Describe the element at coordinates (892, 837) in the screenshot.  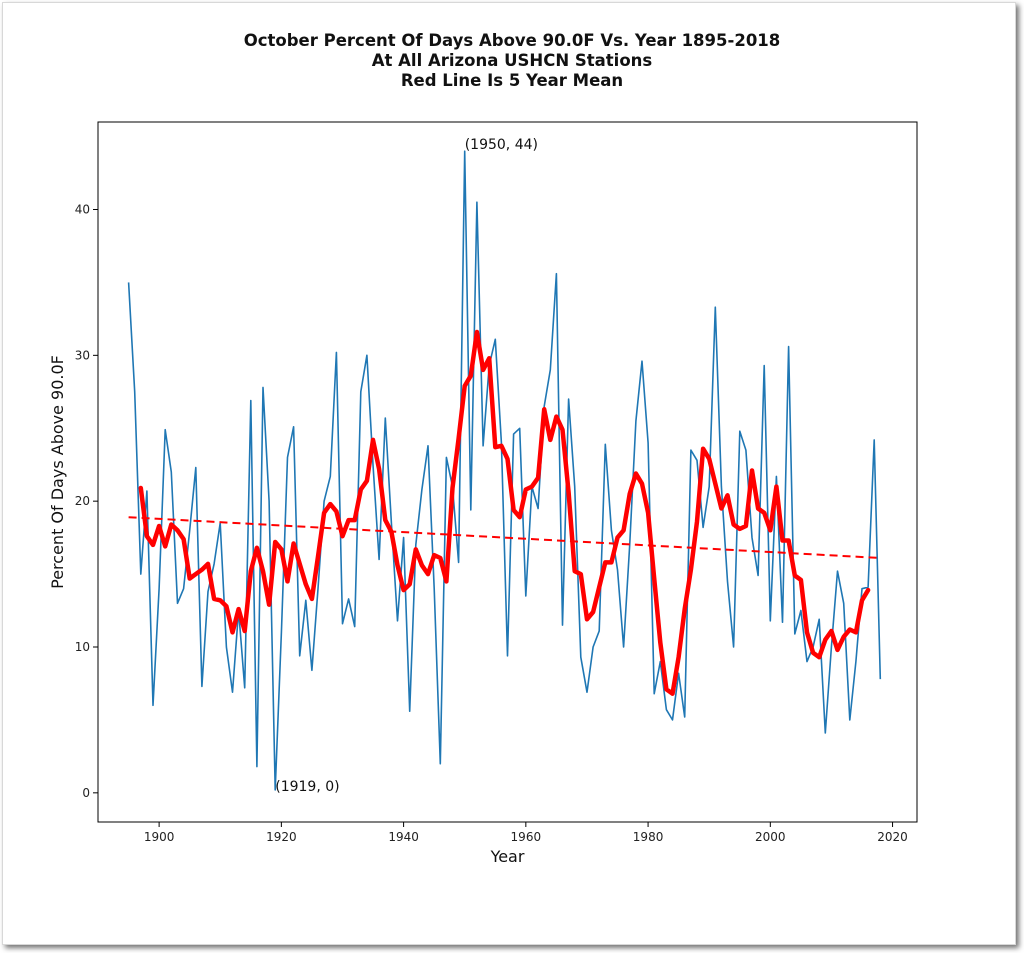
I see `x-tick-label: 2020` at that location.